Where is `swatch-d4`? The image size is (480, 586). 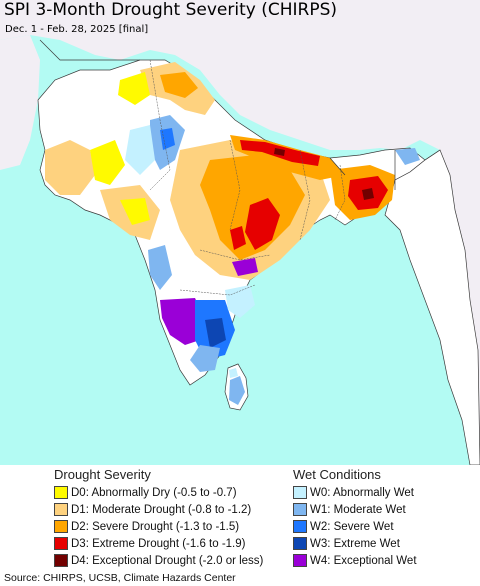
swatch-d4 is located at coordinates (61, 560).